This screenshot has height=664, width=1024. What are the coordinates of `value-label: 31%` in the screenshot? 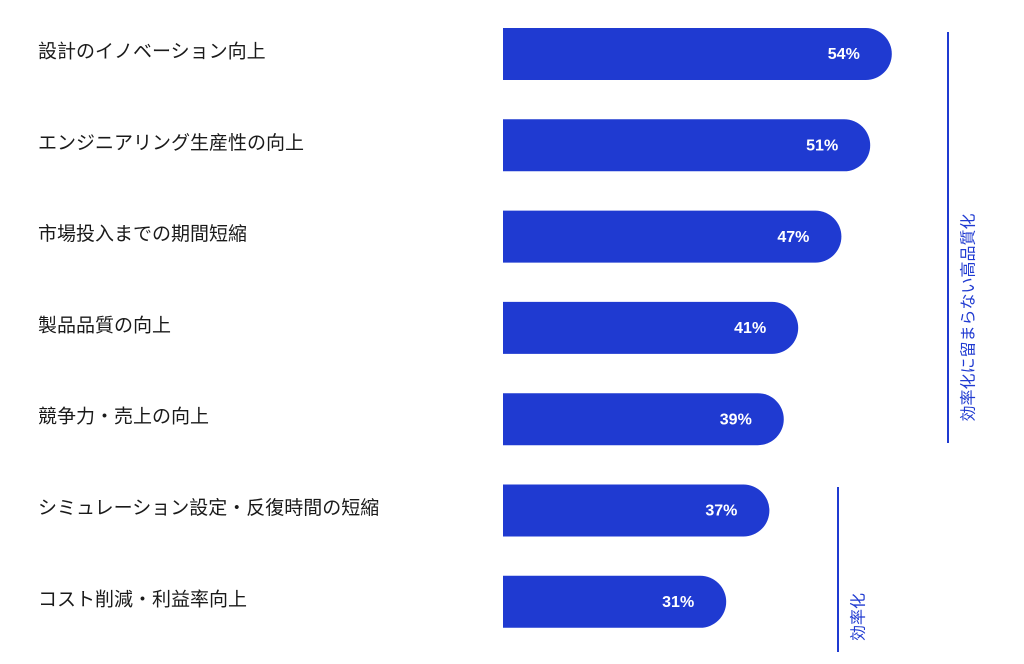 It's located at (678, 602).